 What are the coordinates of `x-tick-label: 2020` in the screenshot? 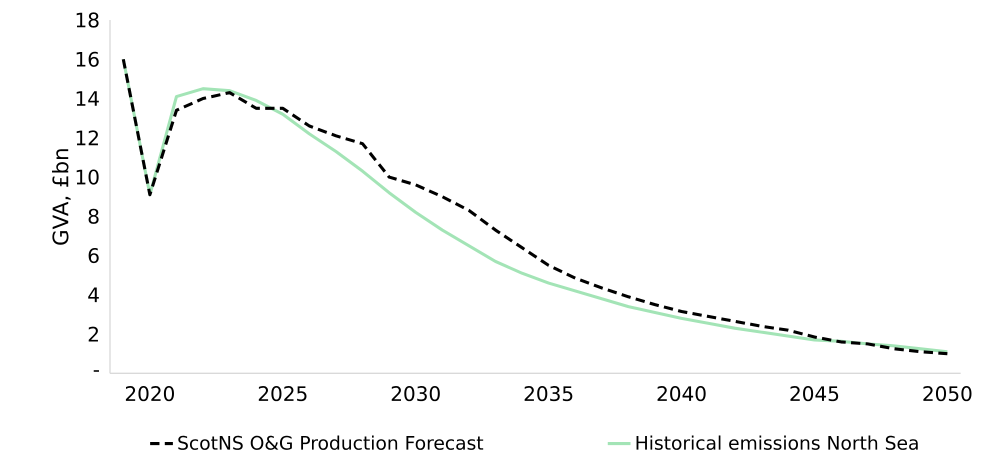 It's located at (150, 394).